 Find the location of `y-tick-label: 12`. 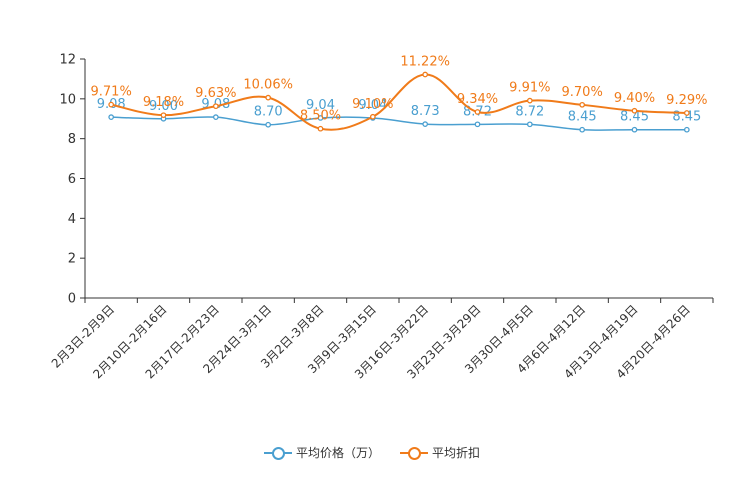

y-tick-label: 12 is located at coordinates (67, 60).